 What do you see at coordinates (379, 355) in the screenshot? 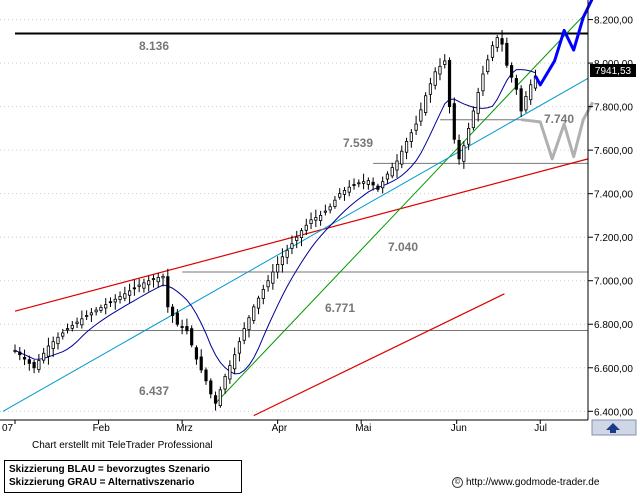
I see `red-longterm-trend` at bounding box center [379, 355].